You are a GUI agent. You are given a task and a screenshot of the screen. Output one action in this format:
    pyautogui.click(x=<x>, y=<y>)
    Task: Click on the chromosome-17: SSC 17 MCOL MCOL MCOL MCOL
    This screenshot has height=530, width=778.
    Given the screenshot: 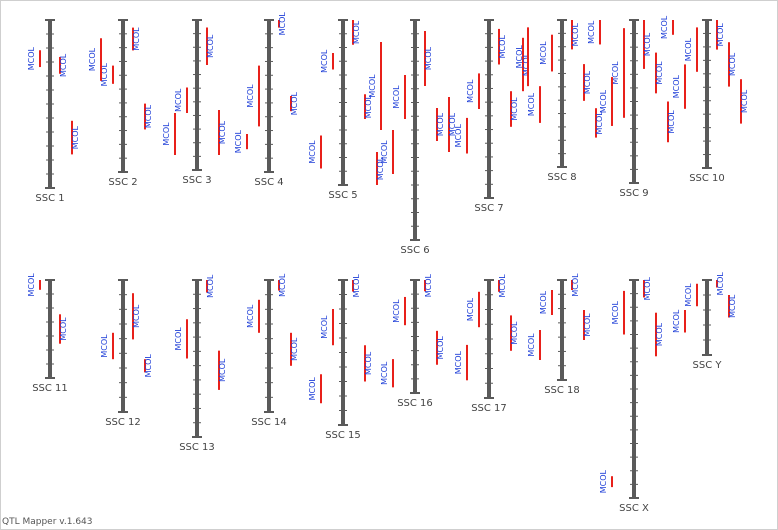 What is the action you would take?
    pyautogui.click(x=486, y=344)
    